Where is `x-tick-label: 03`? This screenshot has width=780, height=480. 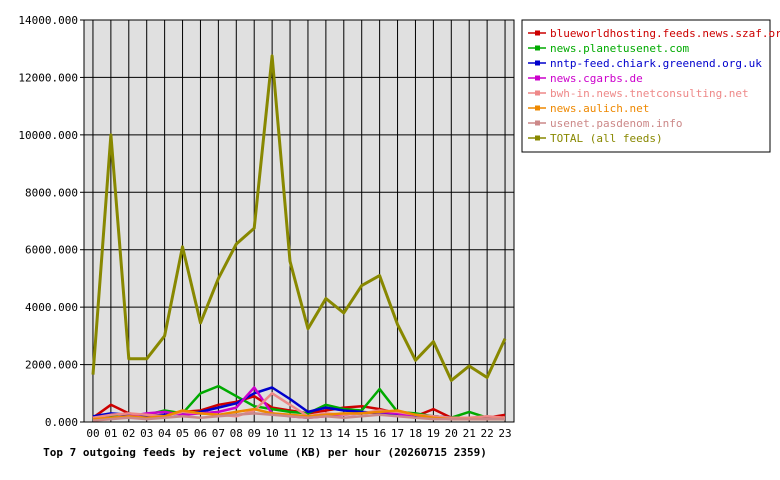 x-tick-label: 03 is located at coordinates (146, 433).